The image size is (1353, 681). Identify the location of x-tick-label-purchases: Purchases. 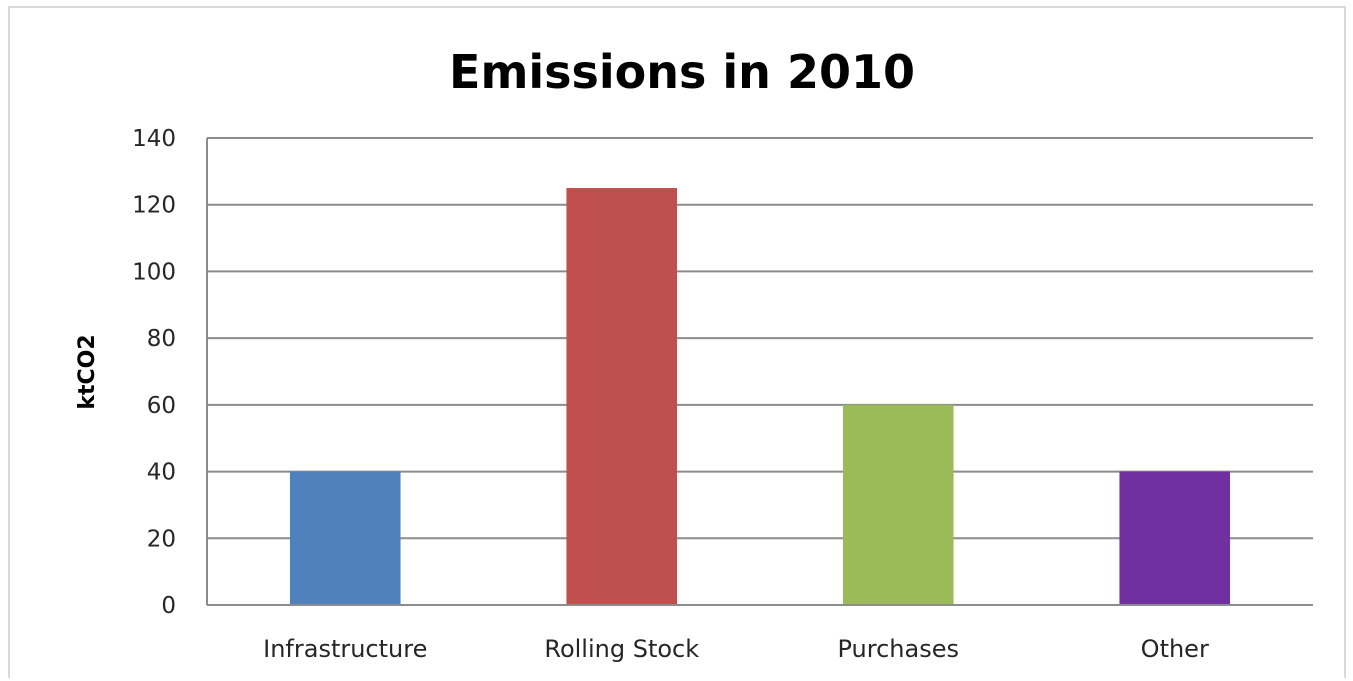
(899, 649).